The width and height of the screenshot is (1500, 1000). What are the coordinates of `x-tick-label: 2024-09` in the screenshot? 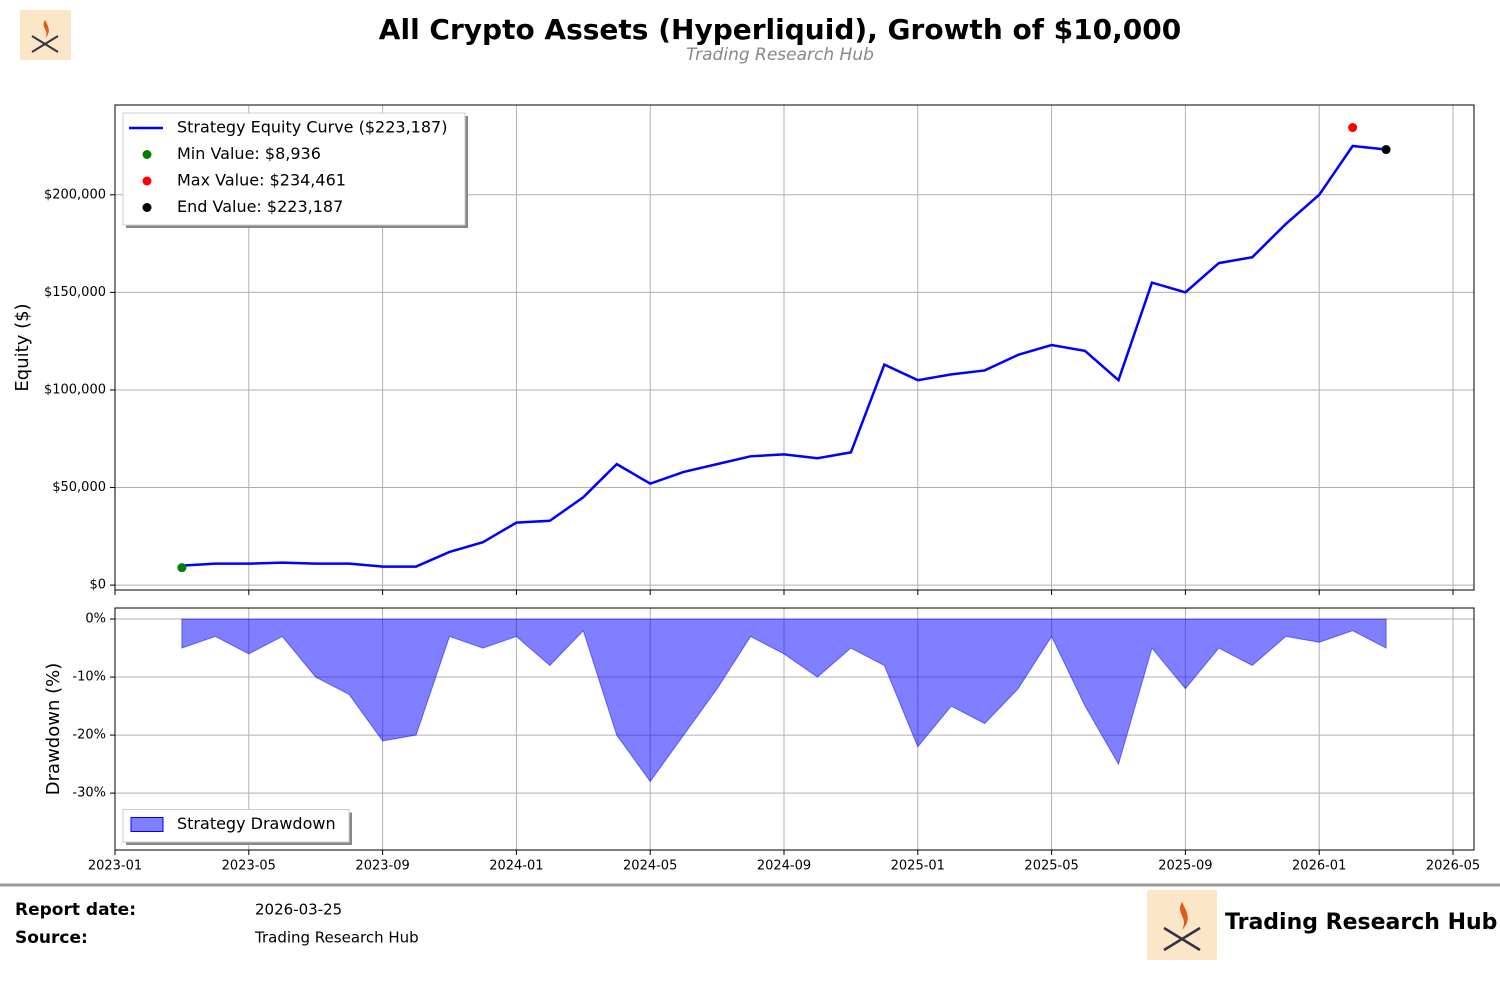 It's located at (784, 866).